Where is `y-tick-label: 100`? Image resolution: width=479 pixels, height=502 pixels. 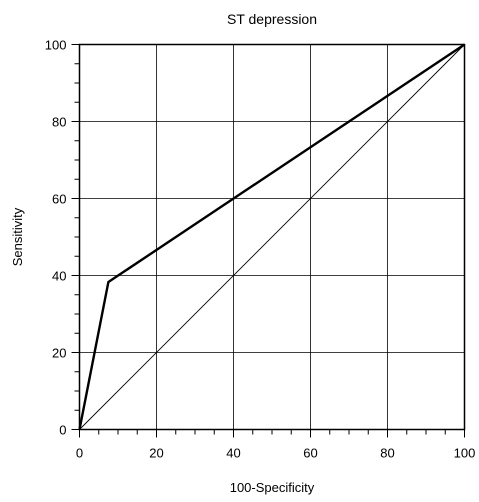
y-tick-label: 100 is located at coordinates (56, 45).